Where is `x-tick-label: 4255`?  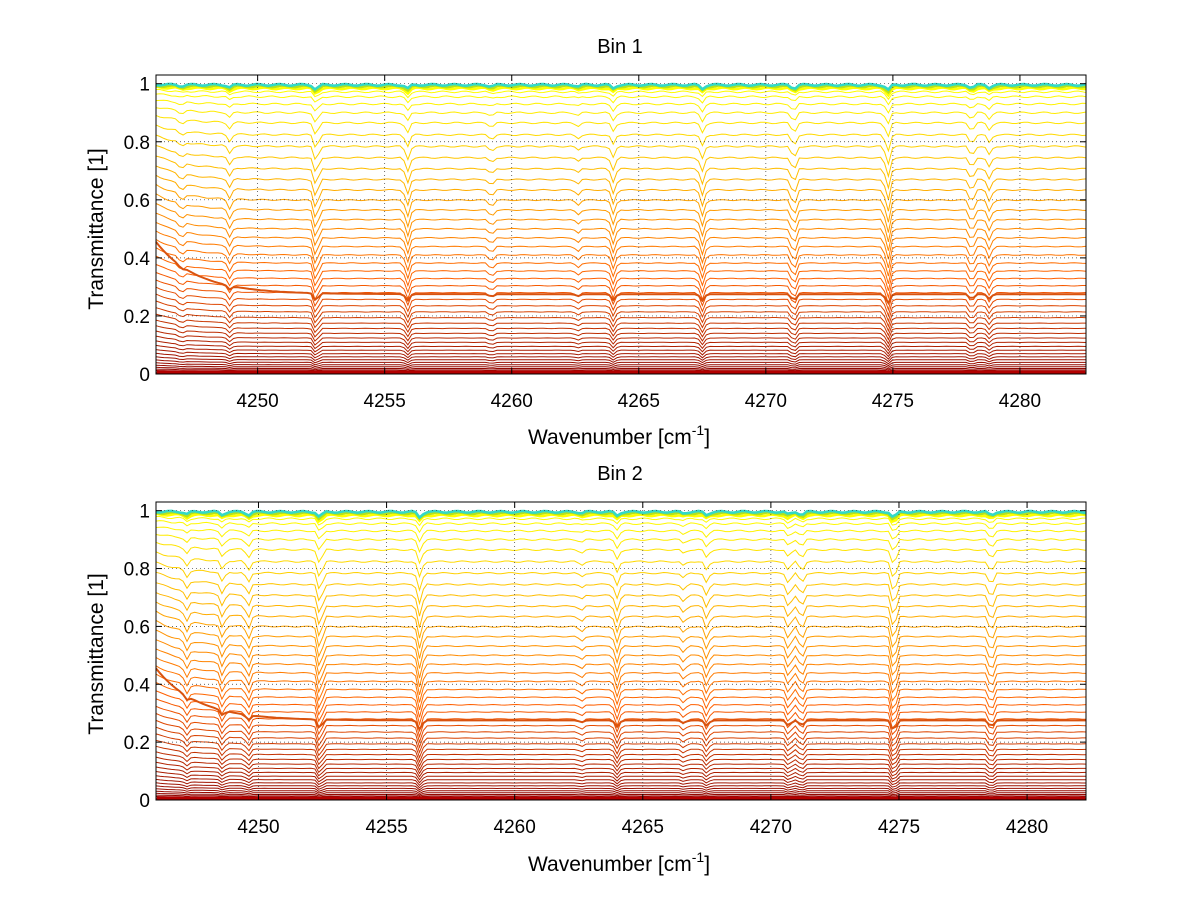 x-tick-label: 4255 is located at coordinates (385, 401).